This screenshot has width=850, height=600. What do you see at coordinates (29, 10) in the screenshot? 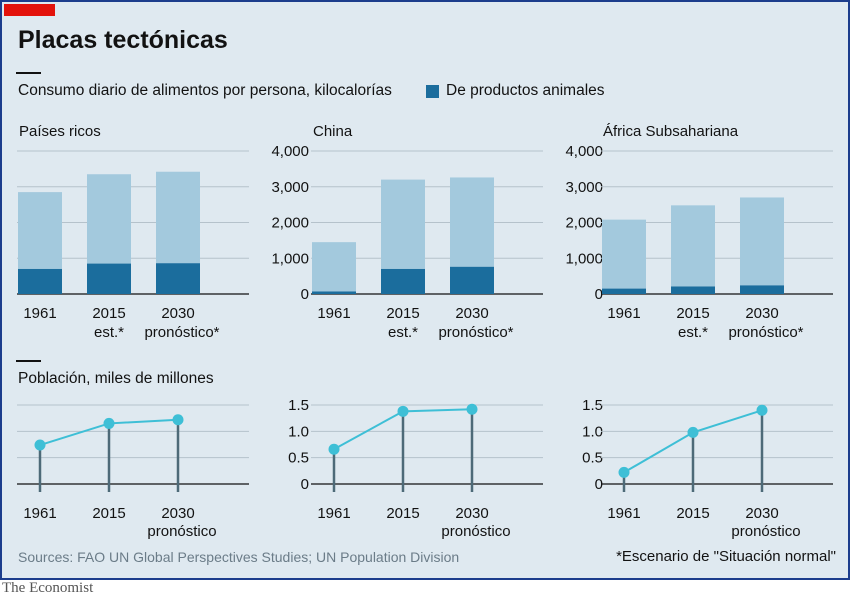
I see `brand-red-tag` at bounding box center [29, 10].